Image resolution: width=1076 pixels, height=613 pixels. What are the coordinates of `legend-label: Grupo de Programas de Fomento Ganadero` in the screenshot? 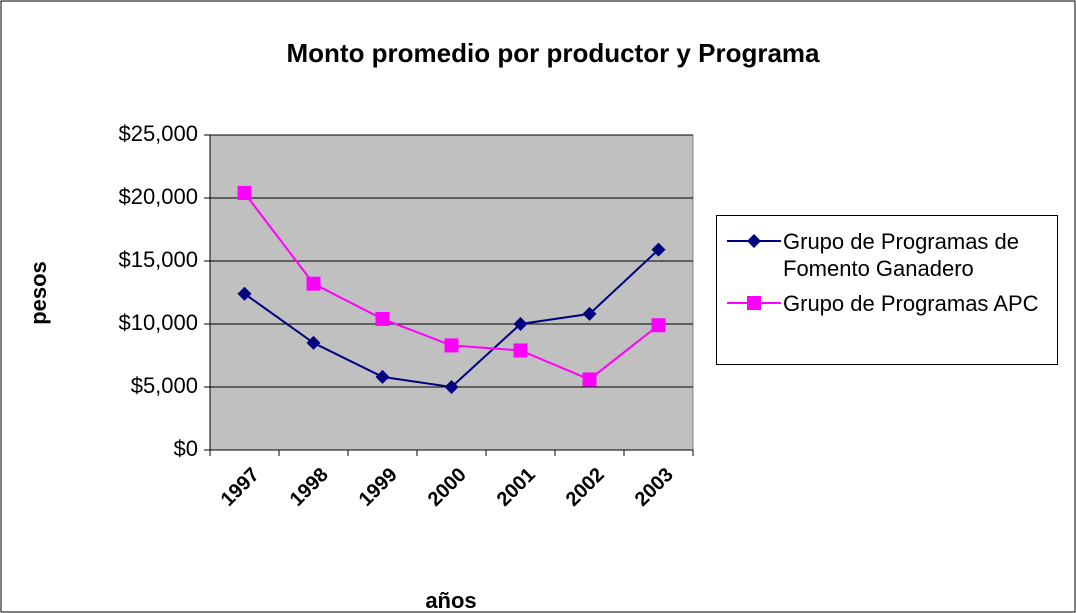 It's located at (901, 255).